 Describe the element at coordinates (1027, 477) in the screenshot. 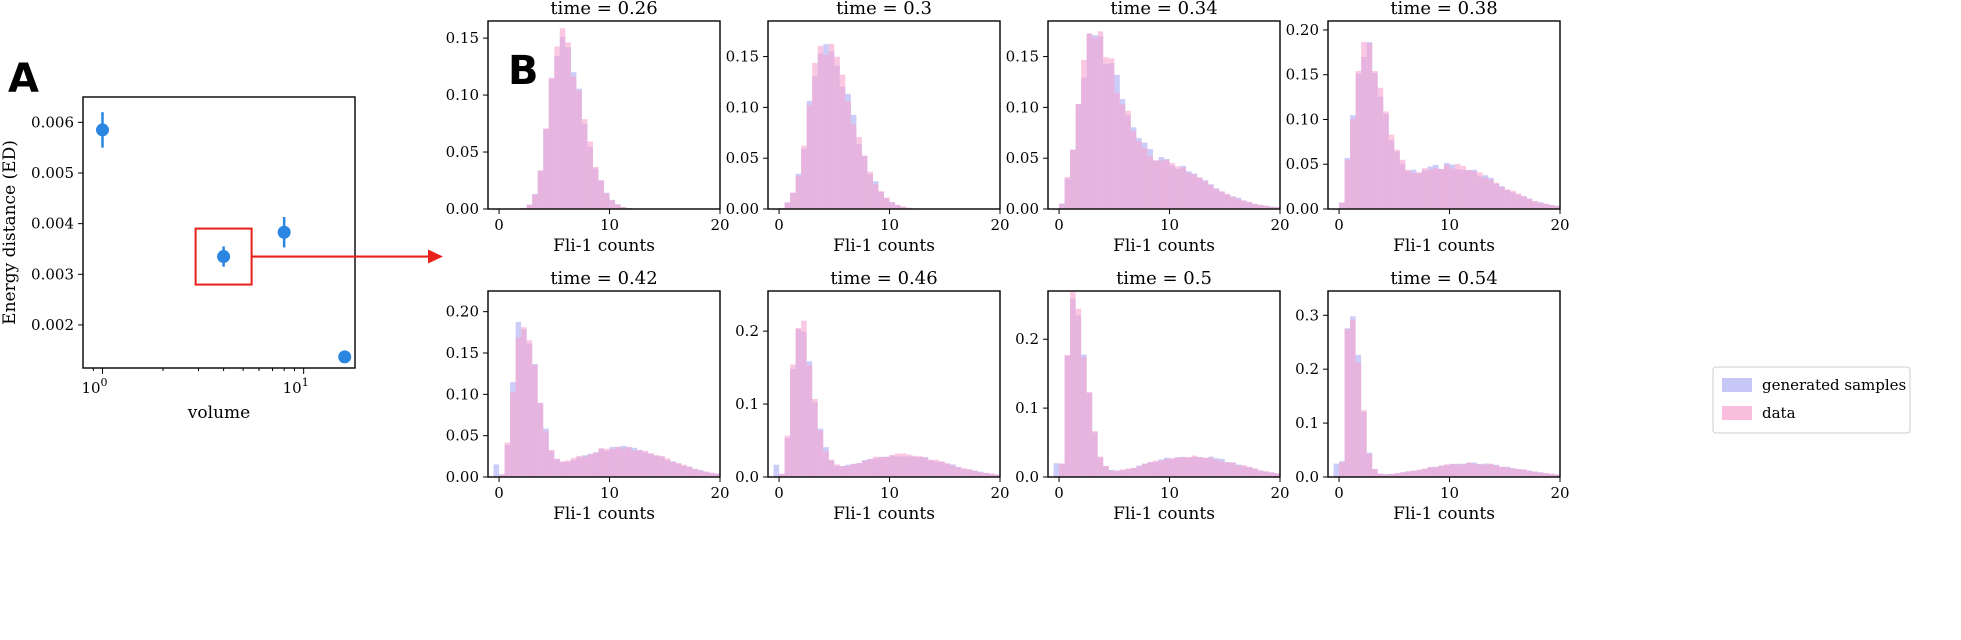

I see `hist-ytick-label: 0.0` at that location.